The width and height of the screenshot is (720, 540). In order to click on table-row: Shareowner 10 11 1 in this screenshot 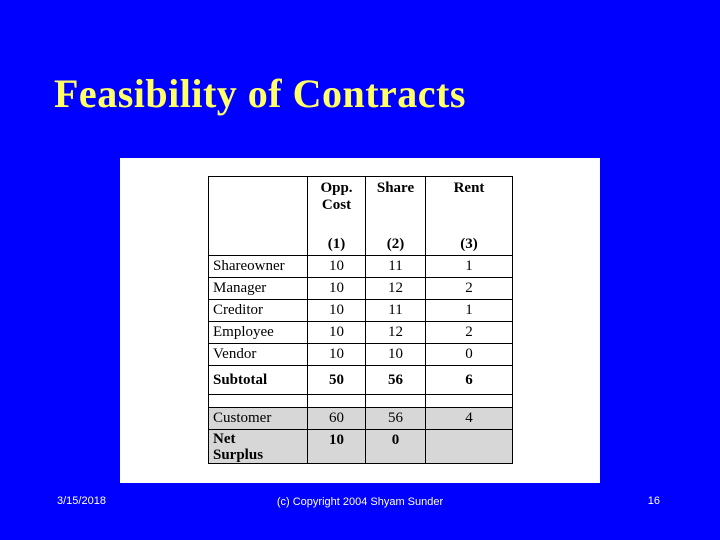, I will do `click(360, 266)`.